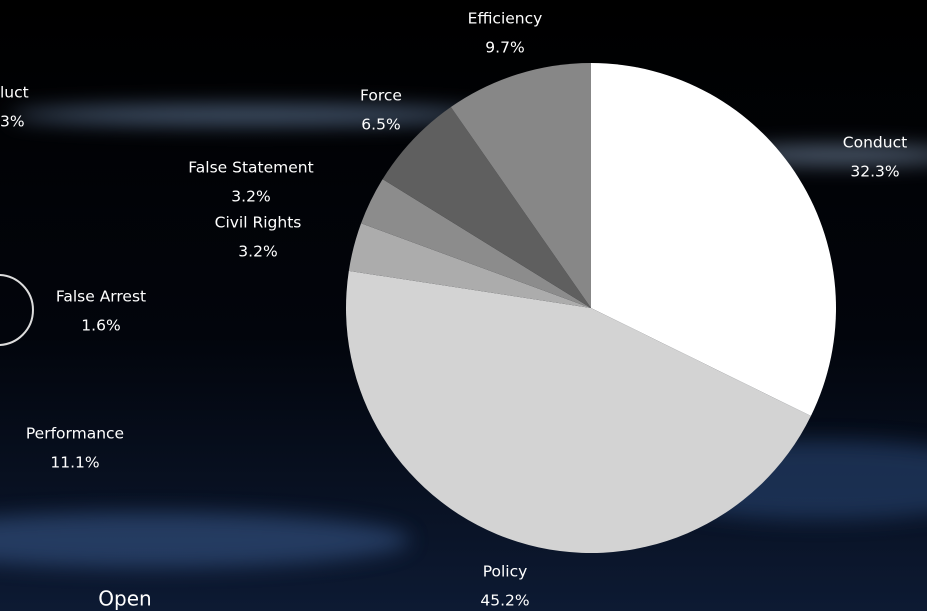 The width and height of the screenshot is (927, 611). What do you see at coordinates (100, 326) in the screenshot?
I see `side-value-label: 1.6%` at bounding box center [100, 326].